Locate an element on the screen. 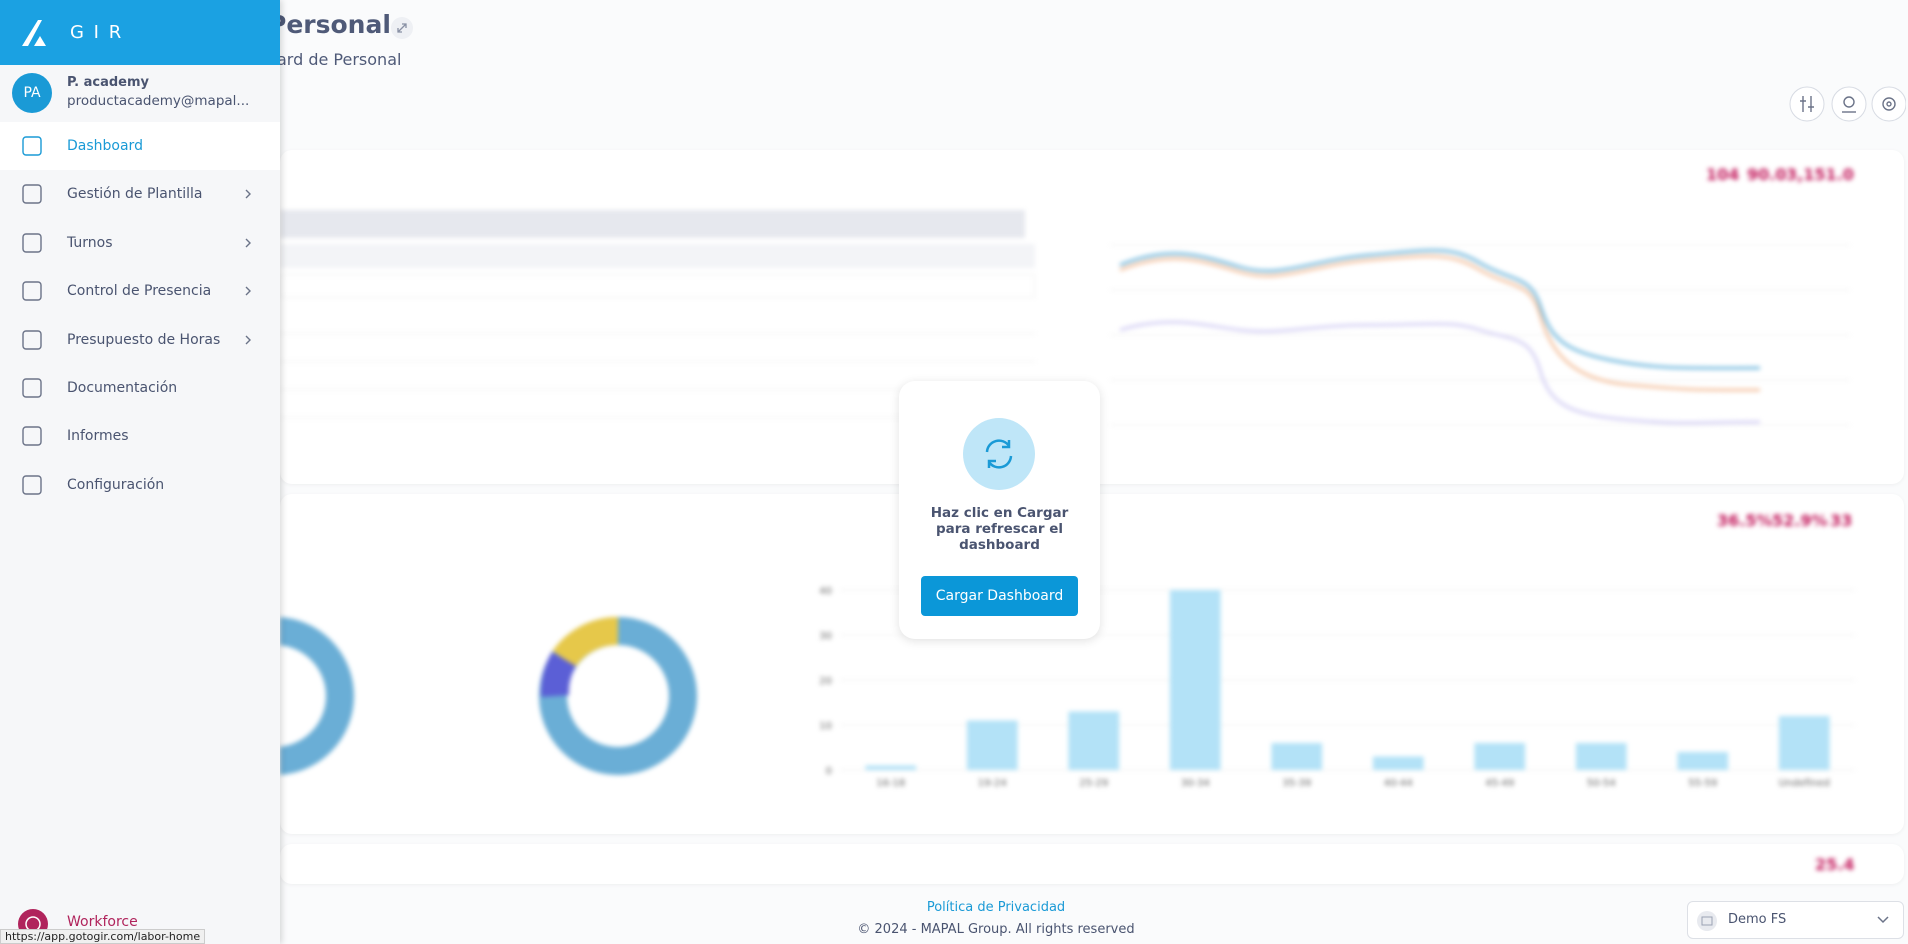  menu-item: Informes is located at coordinates (140, 436).